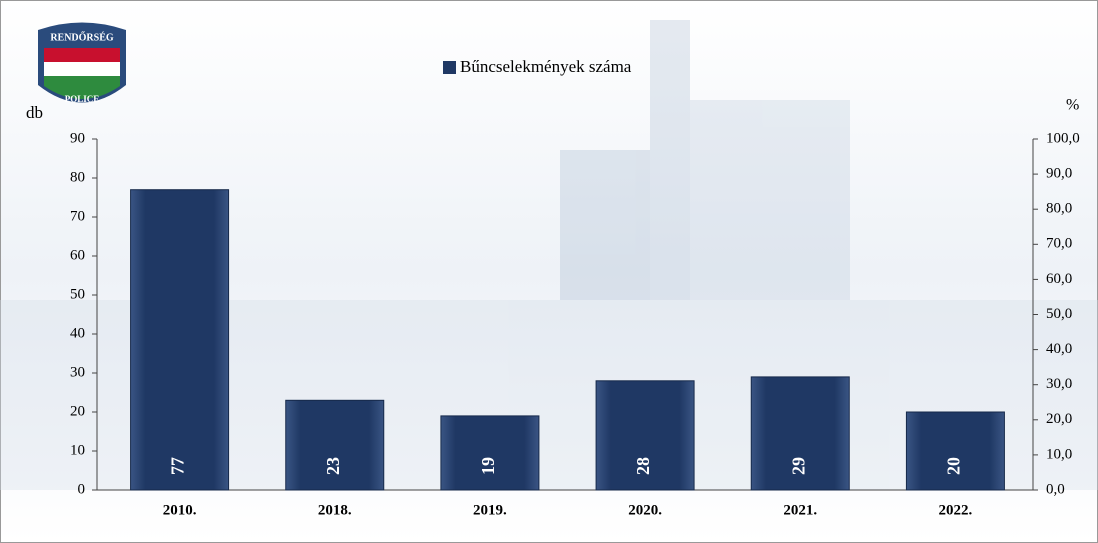 Image resolution: width=1098 pixels, height=543 pixels. What do you see at coordinates (954, 466) in the screenshot?
I see `data-label: 20` at bounding box center [954, 466].